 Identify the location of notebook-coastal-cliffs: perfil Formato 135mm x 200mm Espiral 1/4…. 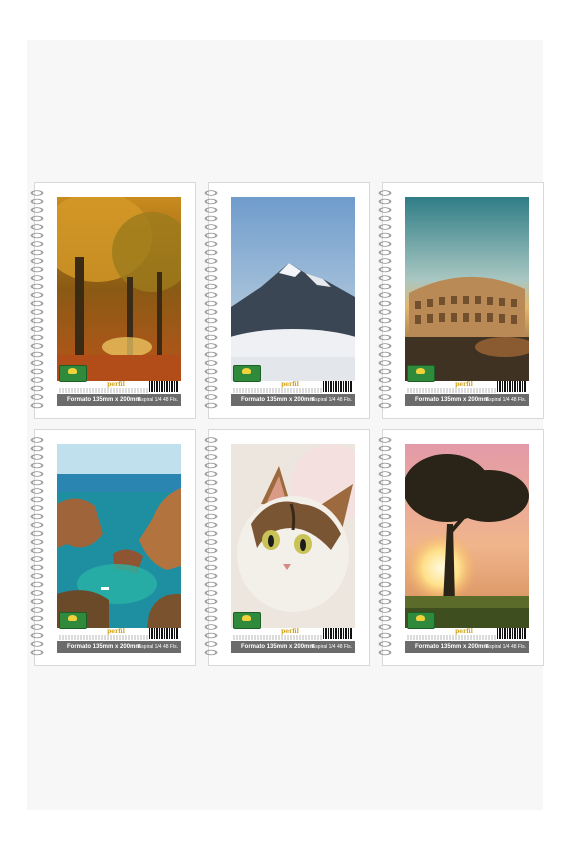
(111, 547).